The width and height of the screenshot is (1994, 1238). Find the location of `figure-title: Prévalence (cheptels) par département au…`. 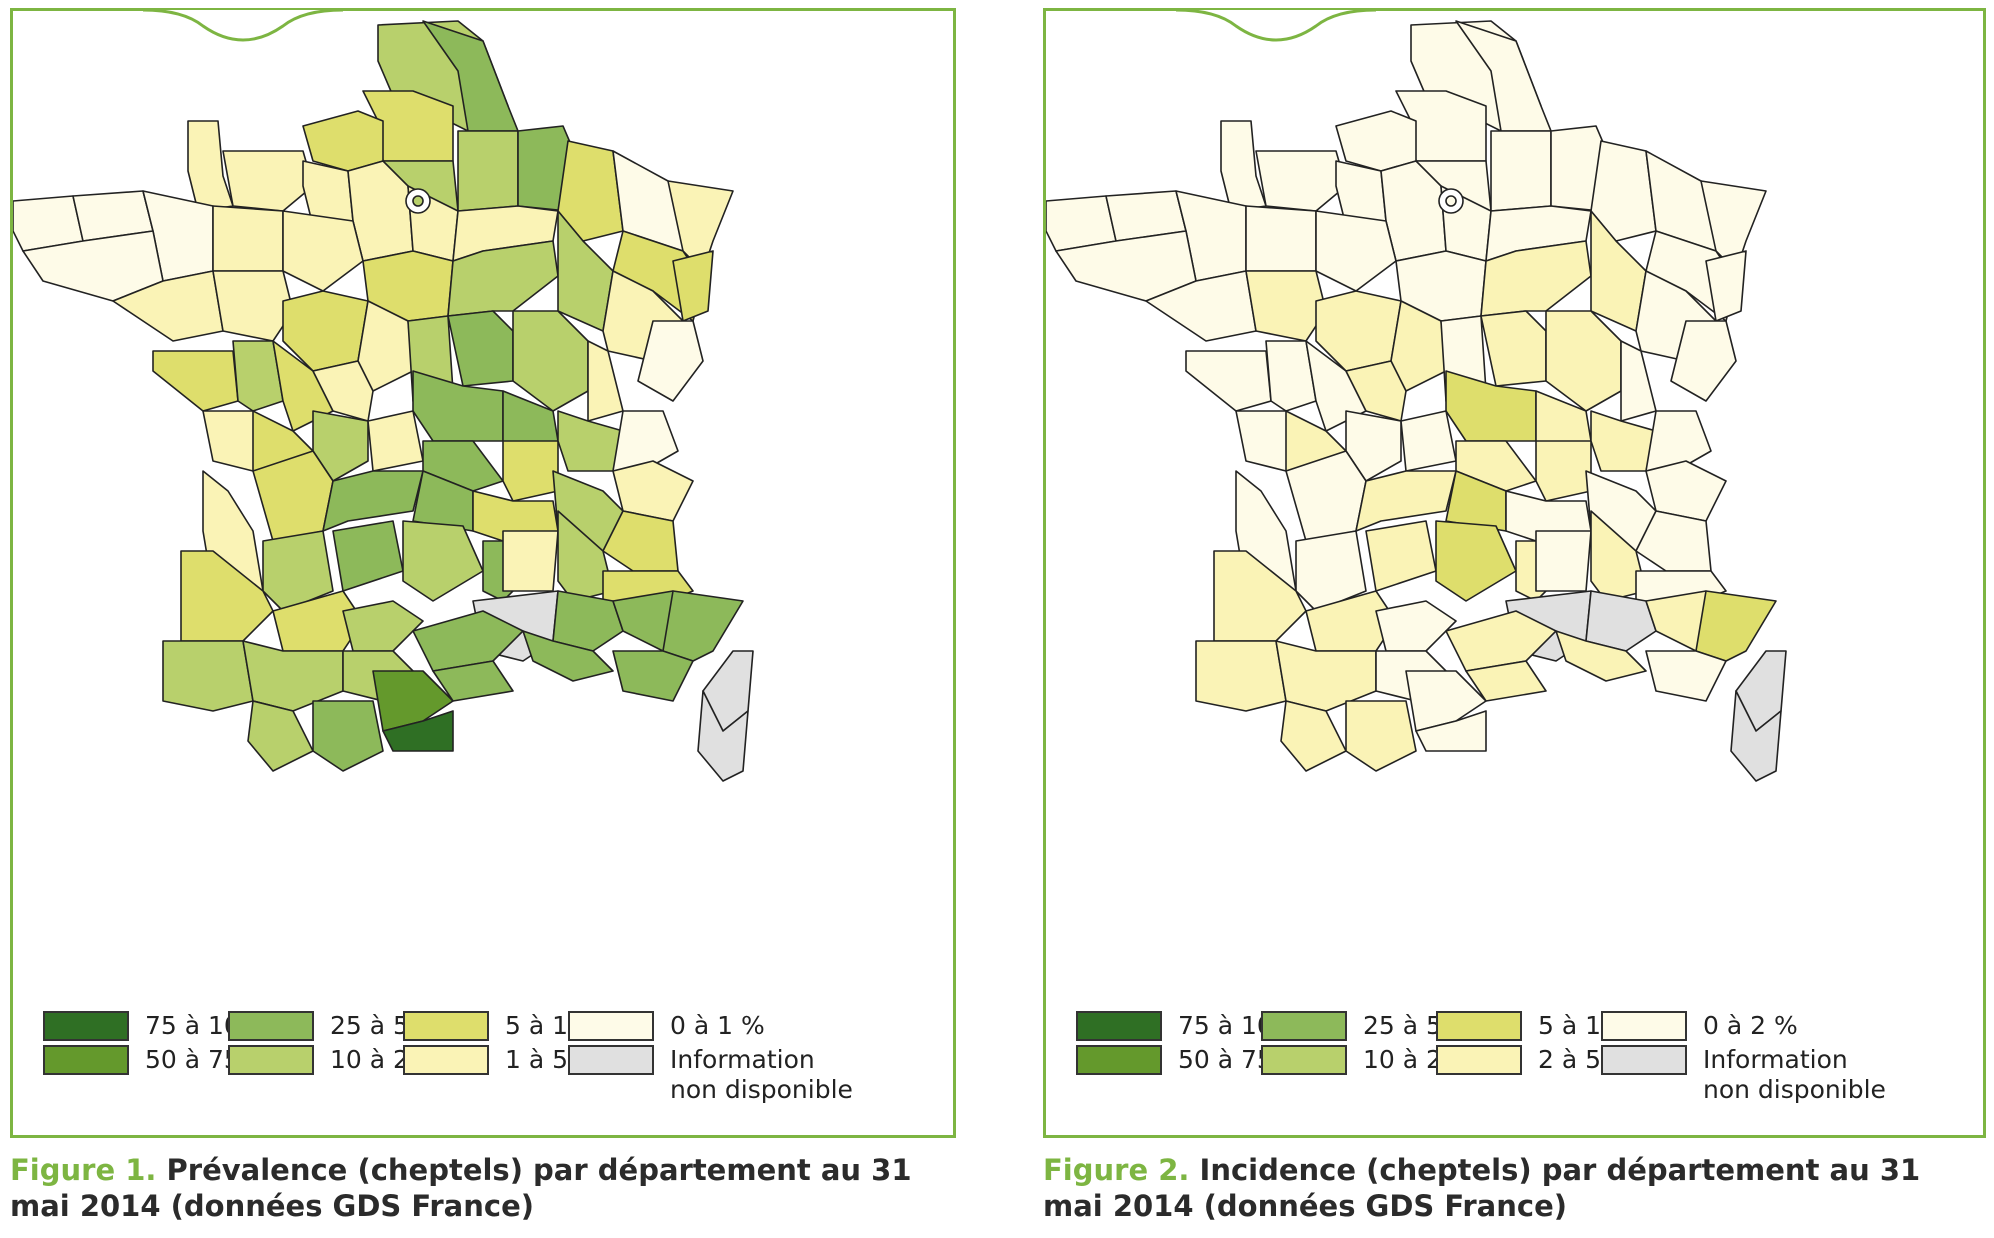

figure-title: Prévalence (cheptels) par département au… is located at coordinates (461, 1188).